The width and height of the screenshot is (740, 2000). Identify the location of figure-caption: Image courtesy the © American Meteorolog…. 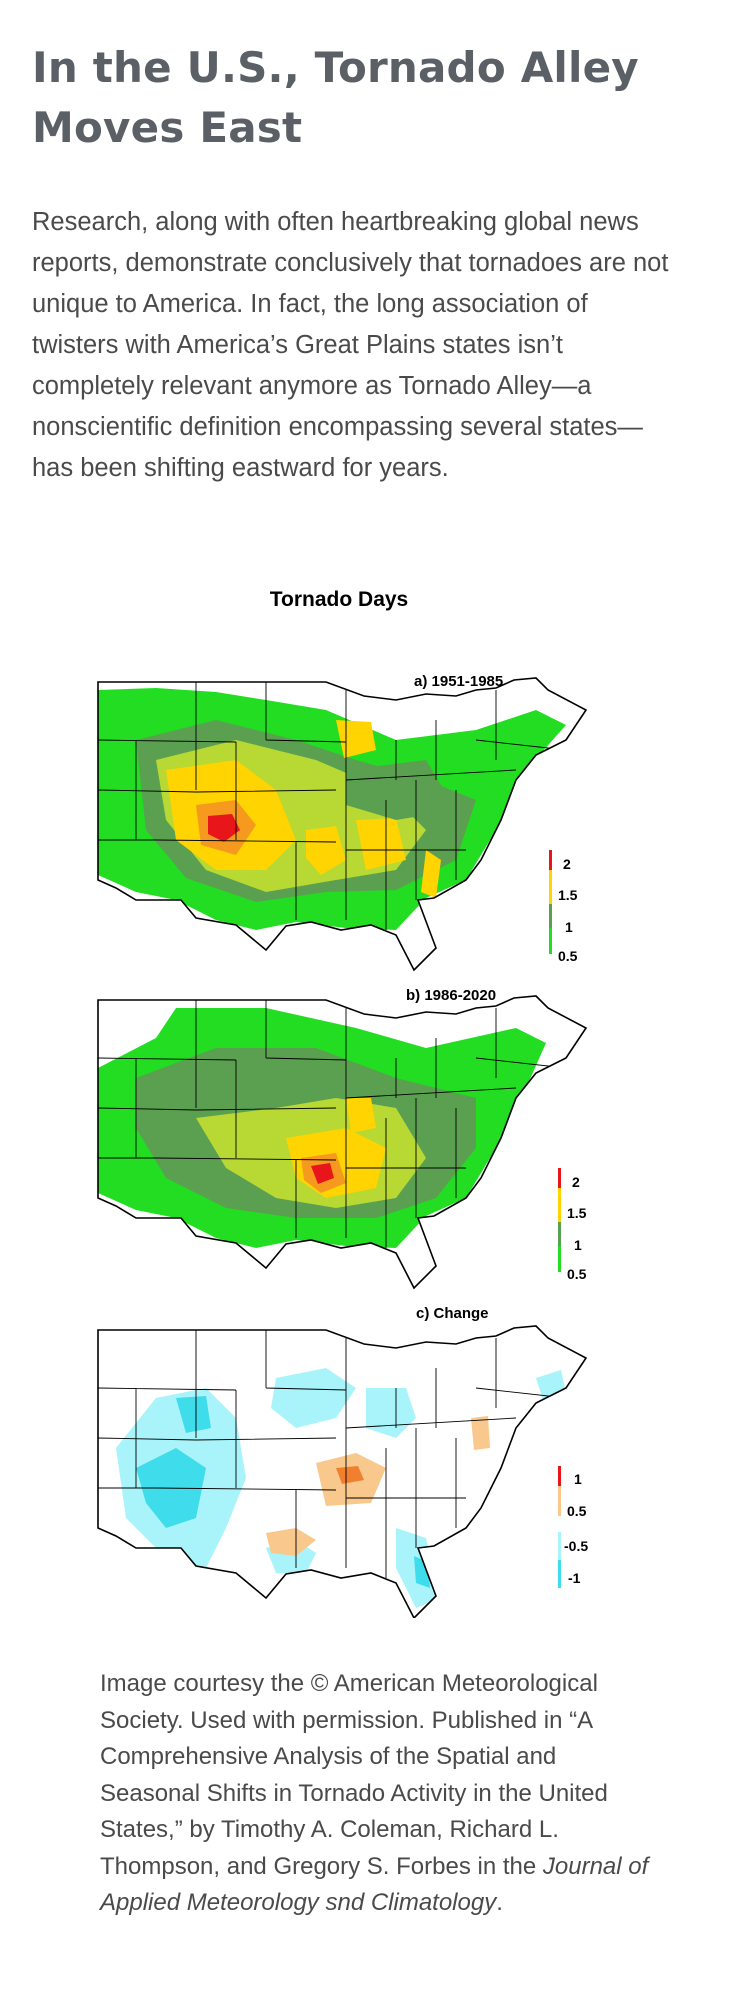
(380, 1794).